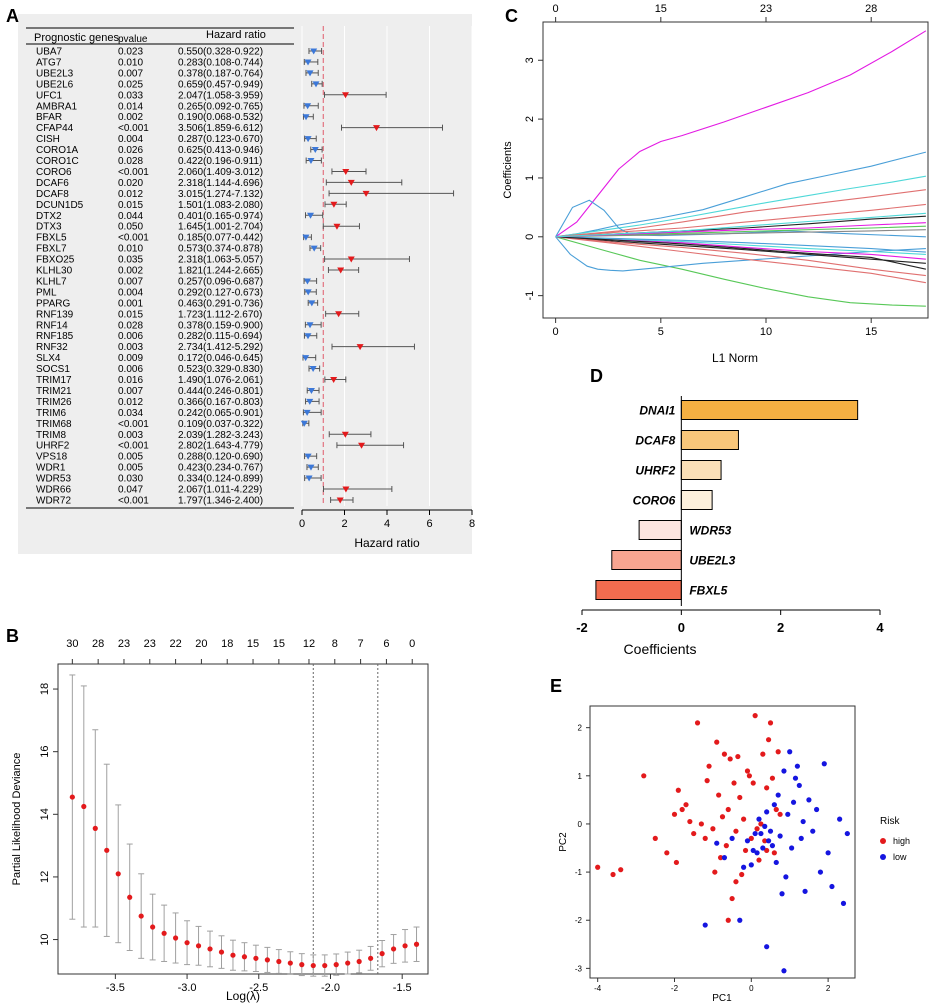 This screenshot has height=1005, width=941. Describe the element at coordinates (53, 369) in the screenshot. I see `forest-gene-label: SOCS1` at that location.